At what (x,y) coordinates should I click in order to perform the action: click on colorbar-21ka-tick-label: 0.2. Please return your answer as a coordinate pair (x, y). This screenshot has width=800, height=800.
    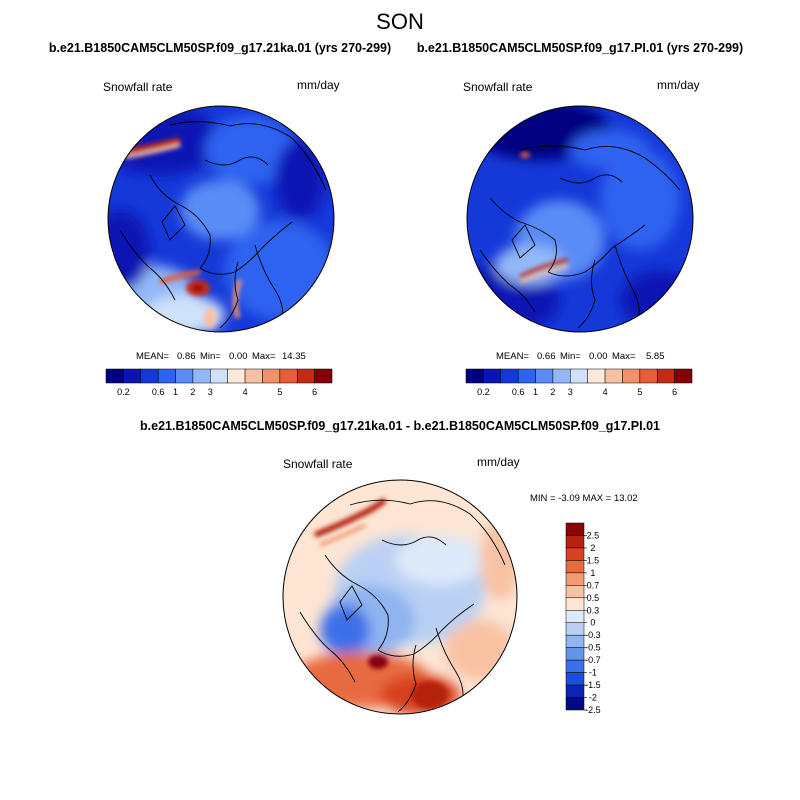
    Looking at the image, I should click on (123, 392).